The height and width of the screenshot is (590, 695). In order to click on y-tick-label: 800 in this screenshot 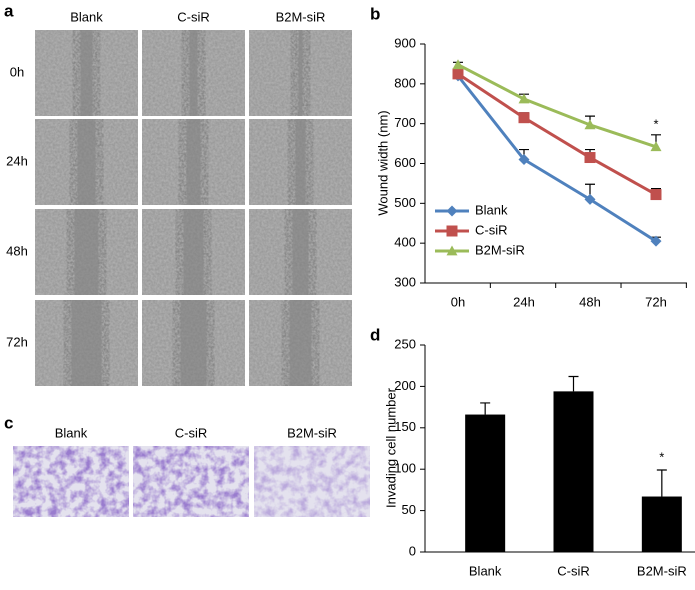, I will do `click(405, 82)`.